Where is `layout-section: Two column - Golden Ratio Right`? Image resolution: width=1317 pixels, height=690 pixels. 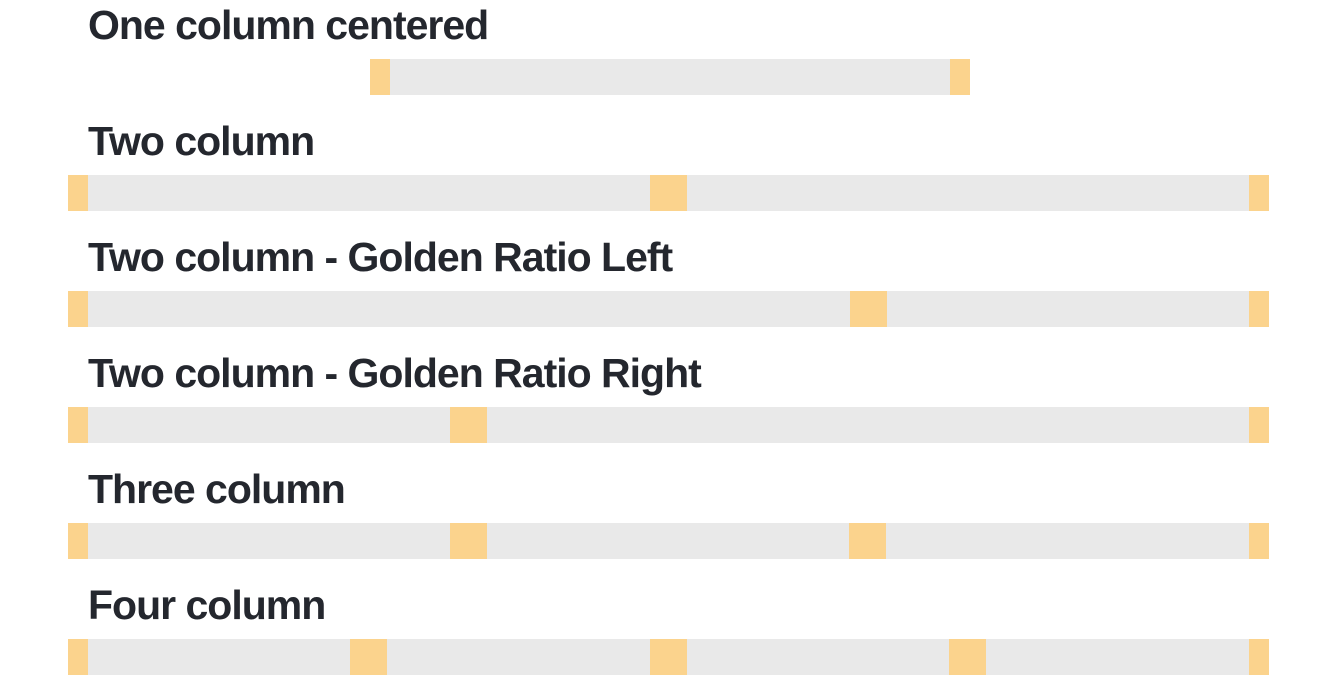 layout-section: Two column - Golden Ratio Right is located at coordinates (668, 395).